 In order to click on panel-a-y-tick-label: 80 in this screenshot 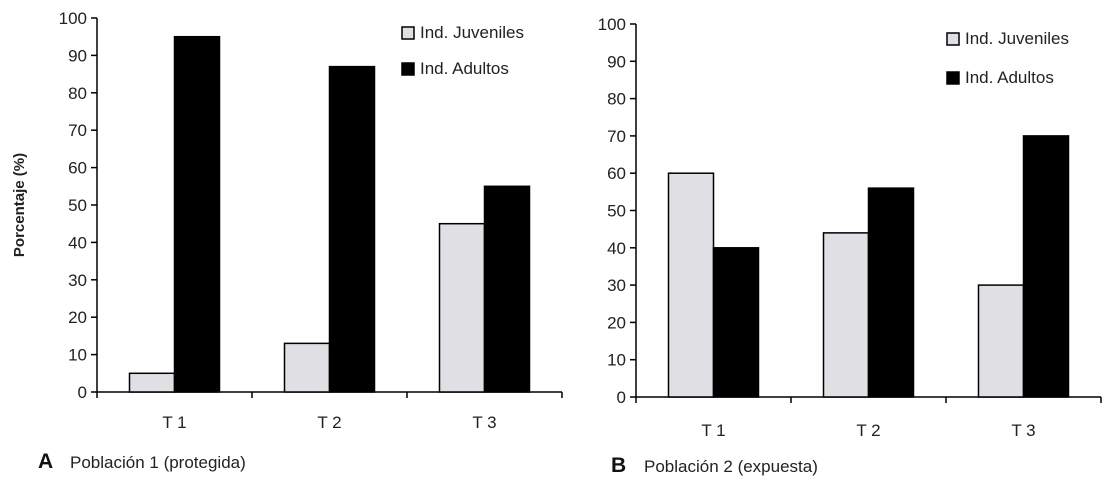, I will do `click(77, 93)`.